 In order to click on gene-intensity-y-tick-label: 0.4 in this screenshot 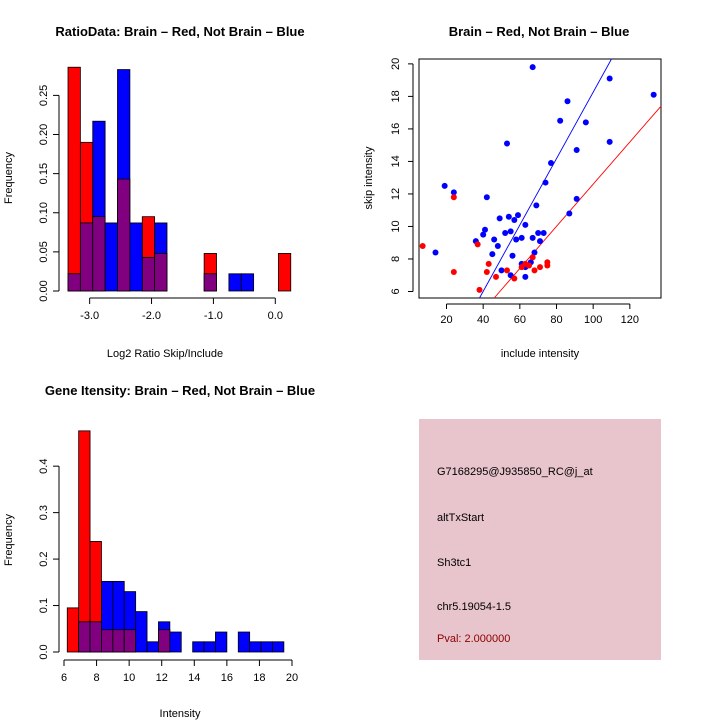, I will do `click(44, 466)`.